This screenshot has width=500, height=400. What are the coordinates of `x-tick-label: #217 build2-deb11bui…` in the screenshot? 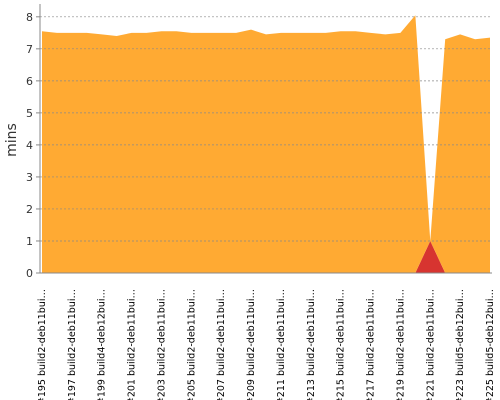 It's located at (371, 344).